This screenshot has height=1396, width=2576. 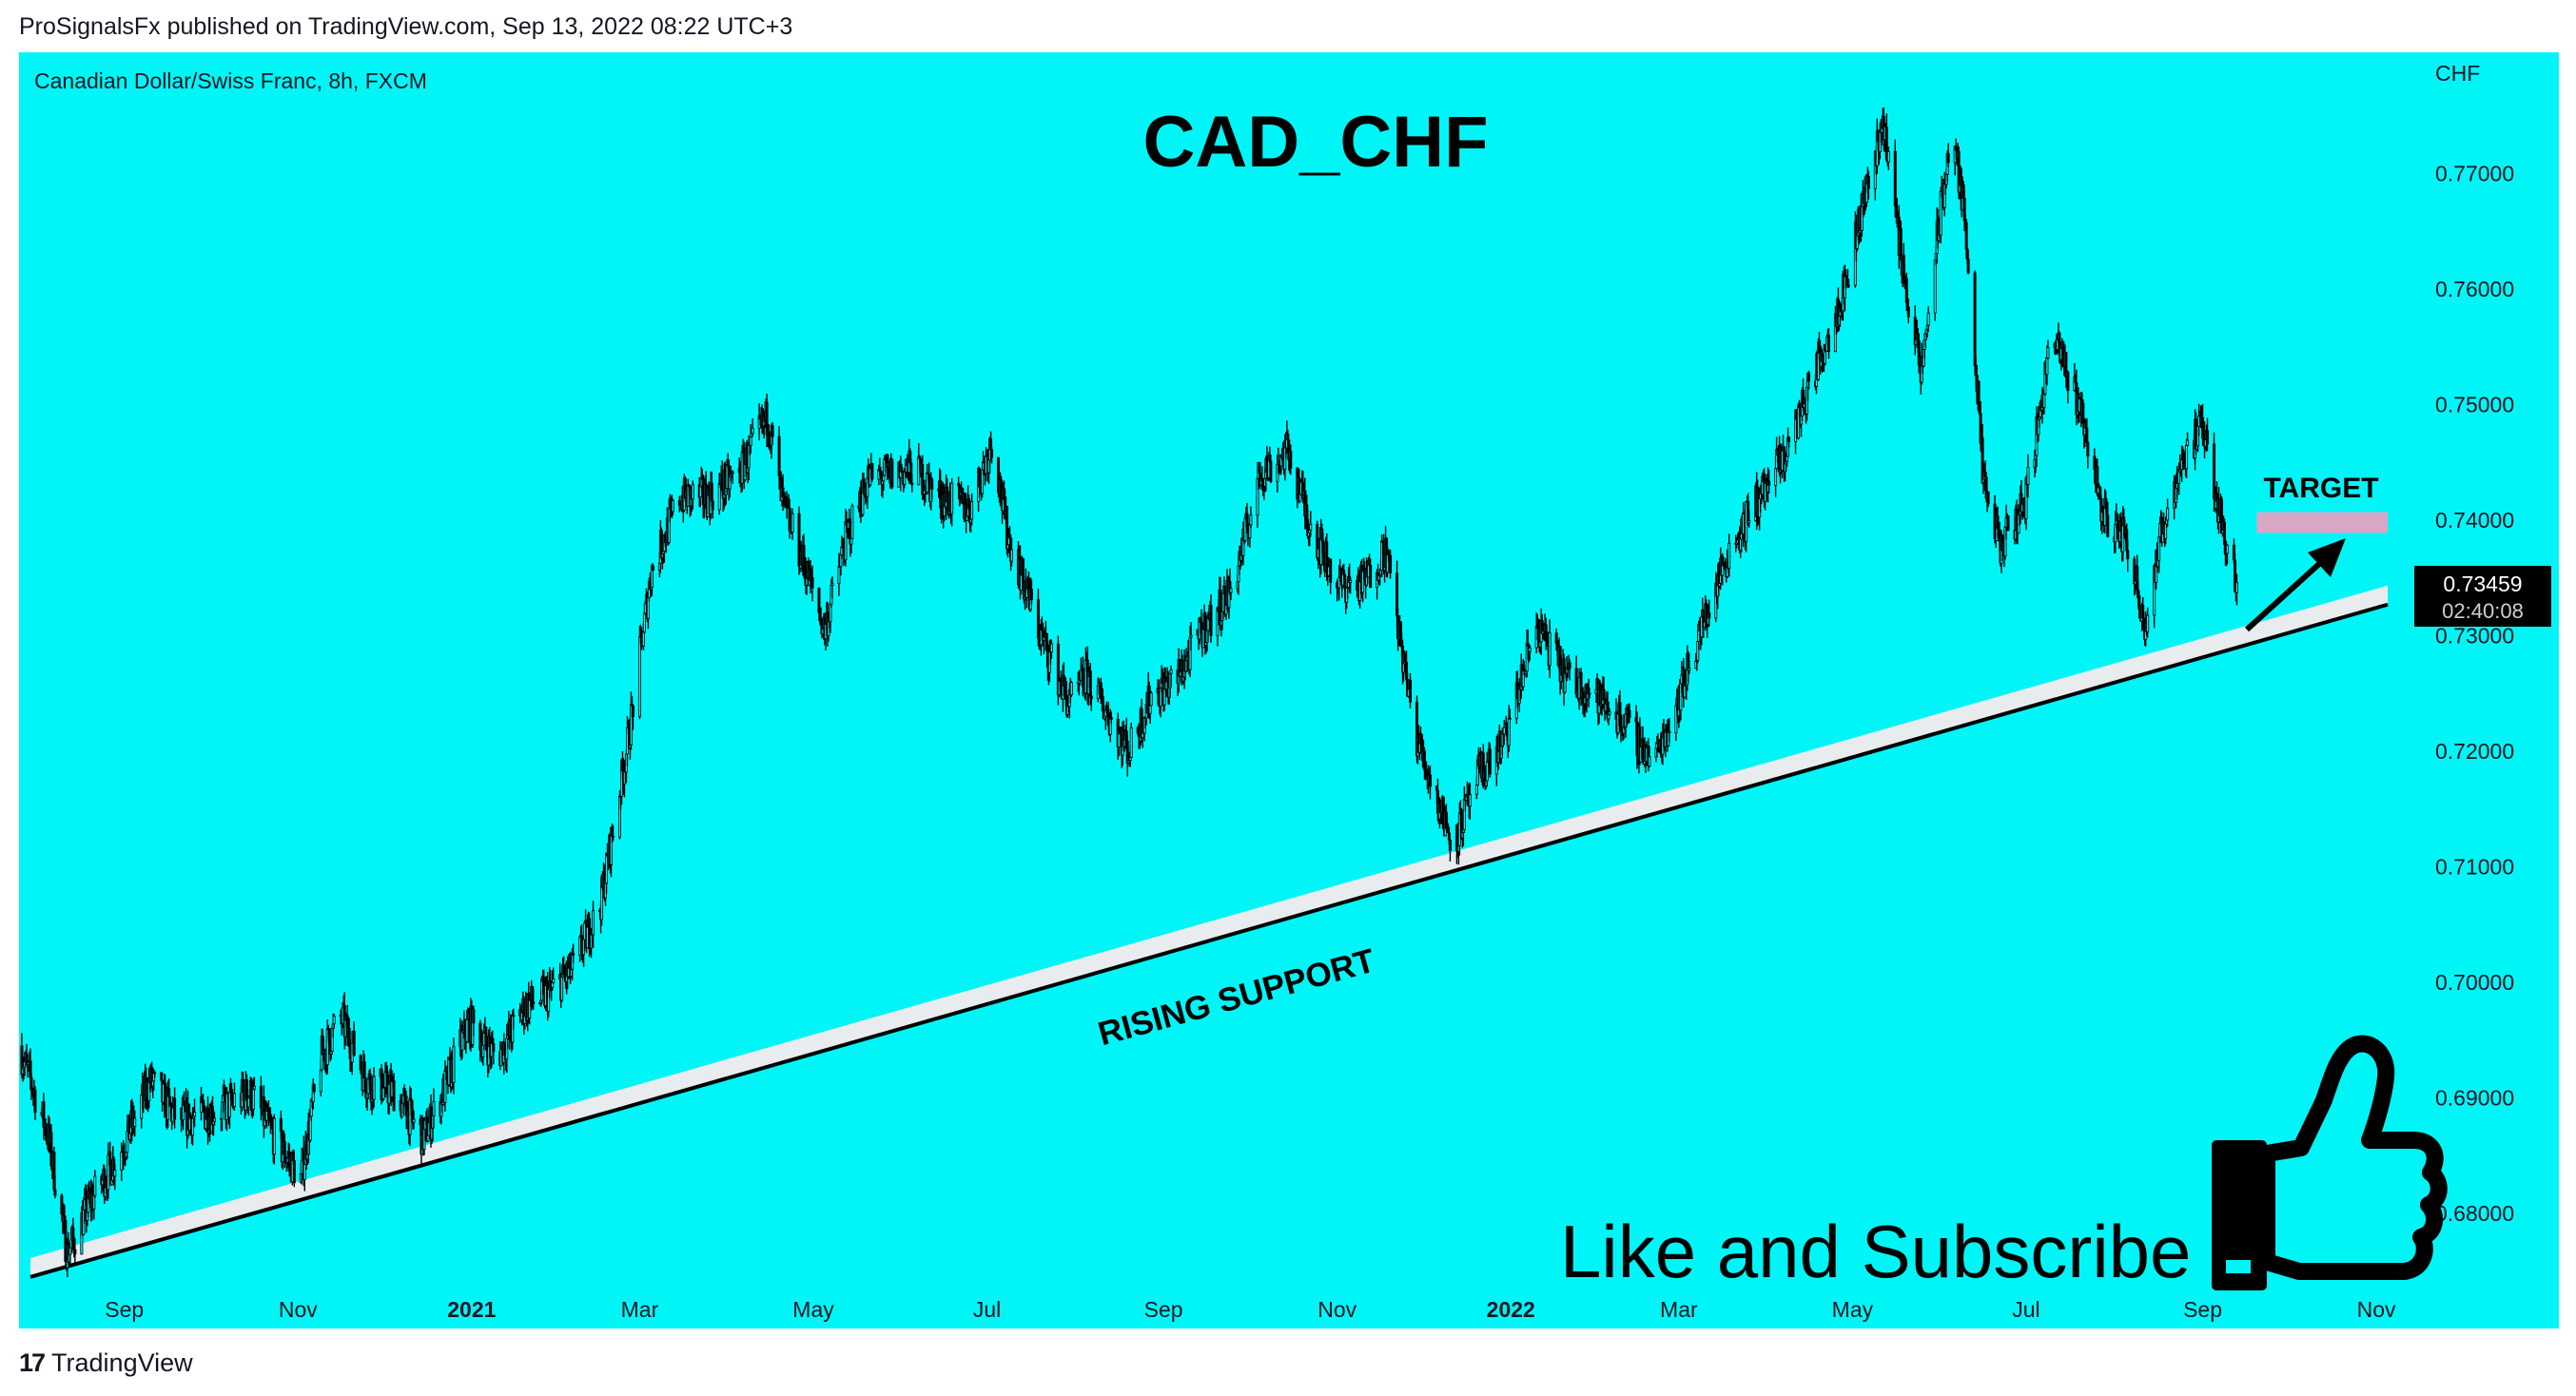 What do you see at coordinates (1876, 1251) in the screenshot?
I see `cta-text: Like and Subscribe` at bounding box center [1876, 1251].